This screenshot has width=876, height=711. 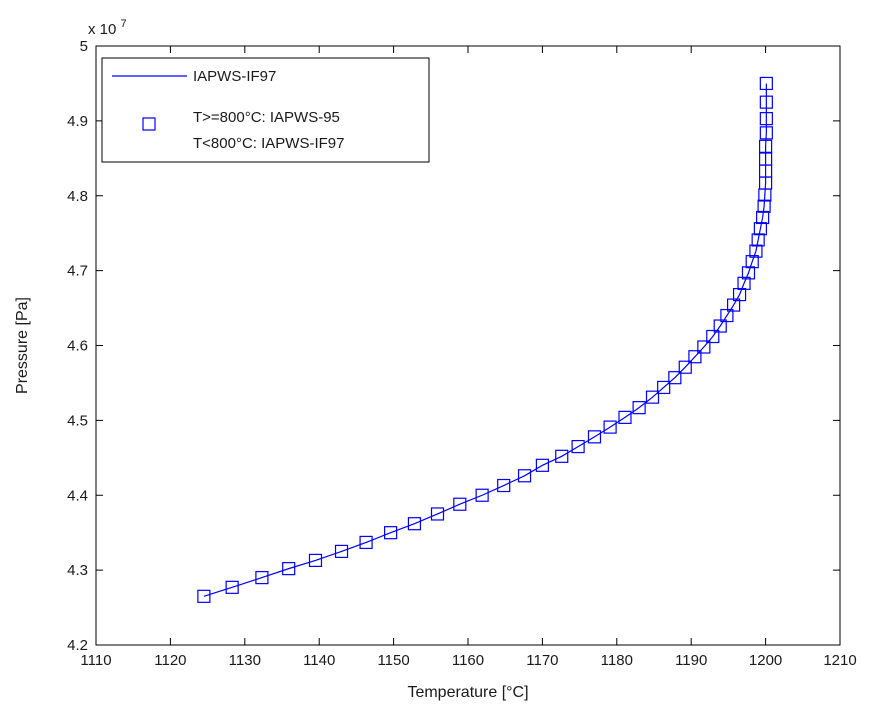 I want to click on x-tick-label: 1180, so click(x=617, y=660).